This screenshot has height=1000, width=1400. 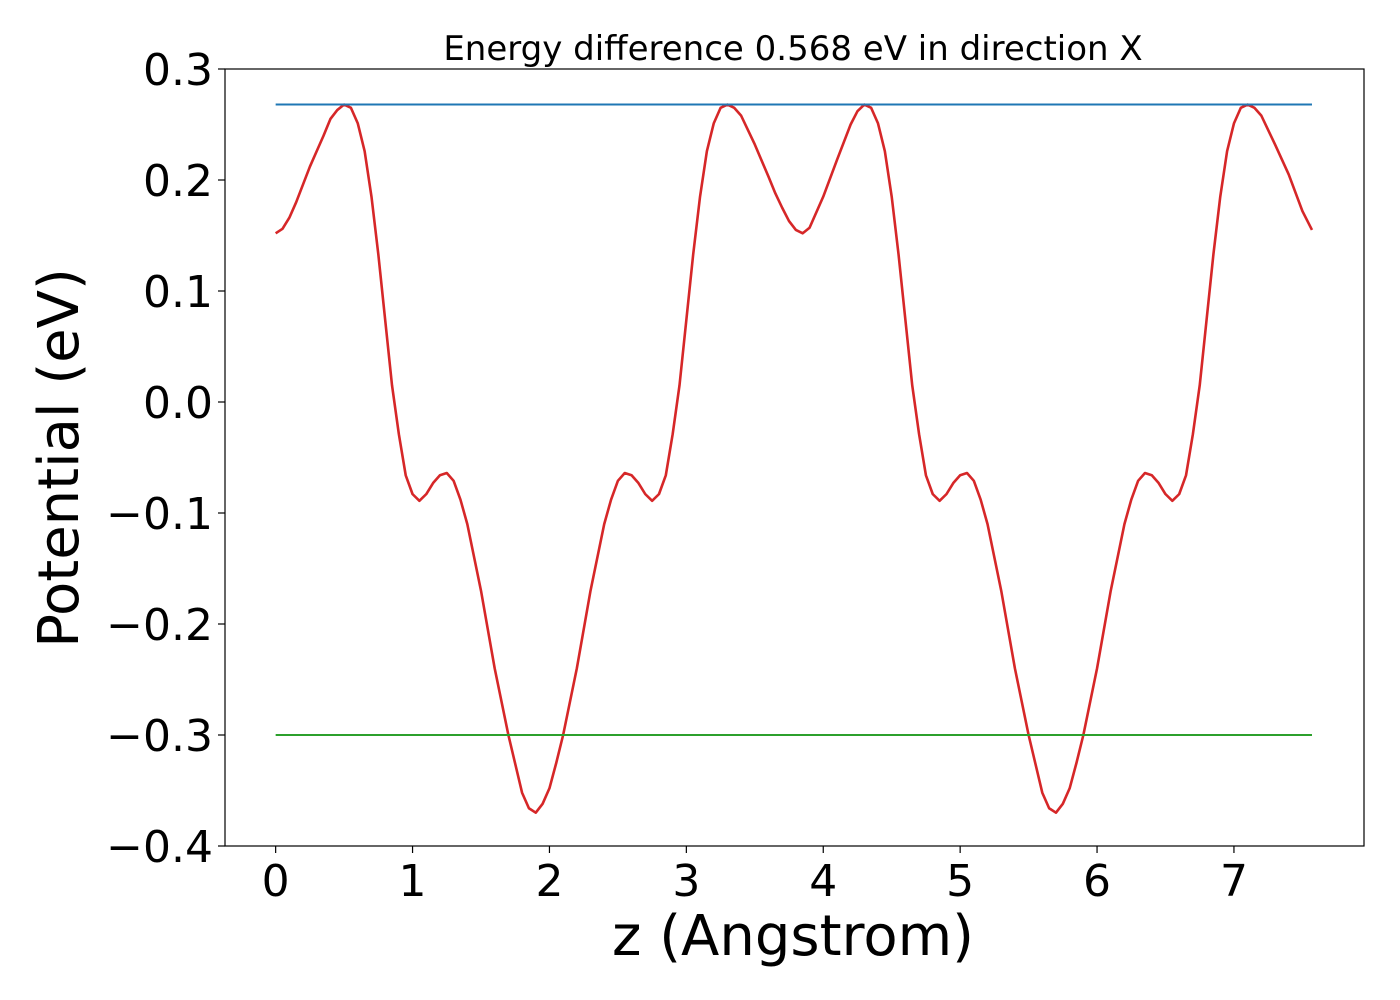 I want to click on x-tick-label: 4, so click(x=823, y=881).